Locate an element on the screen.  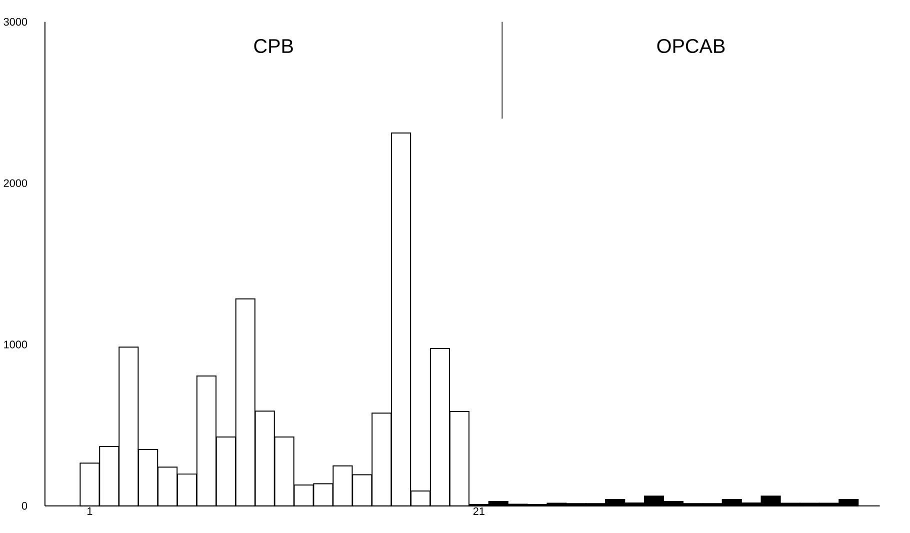
x-tick-label: 21 is located at coordinates (478, 512).